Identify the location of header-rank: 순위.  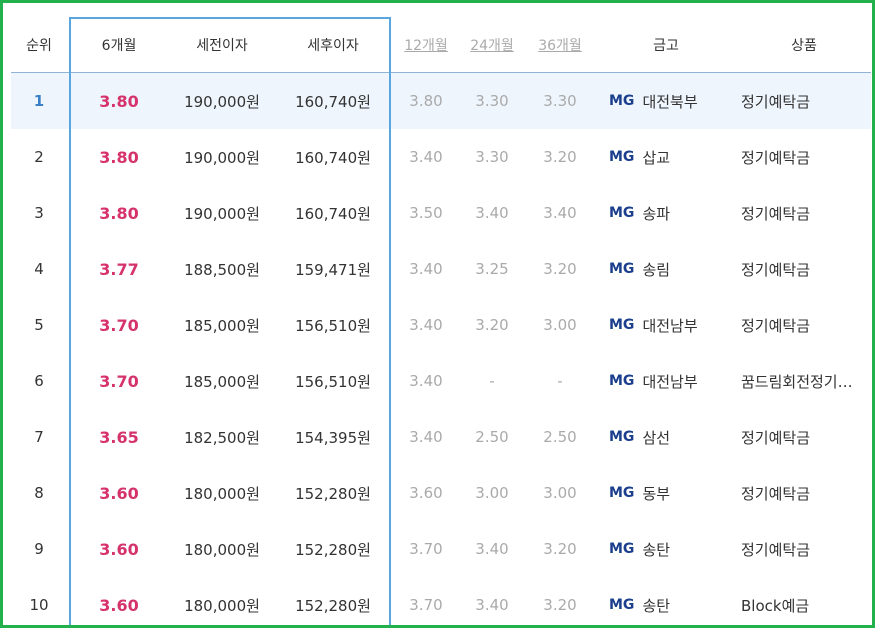
(39, 45).